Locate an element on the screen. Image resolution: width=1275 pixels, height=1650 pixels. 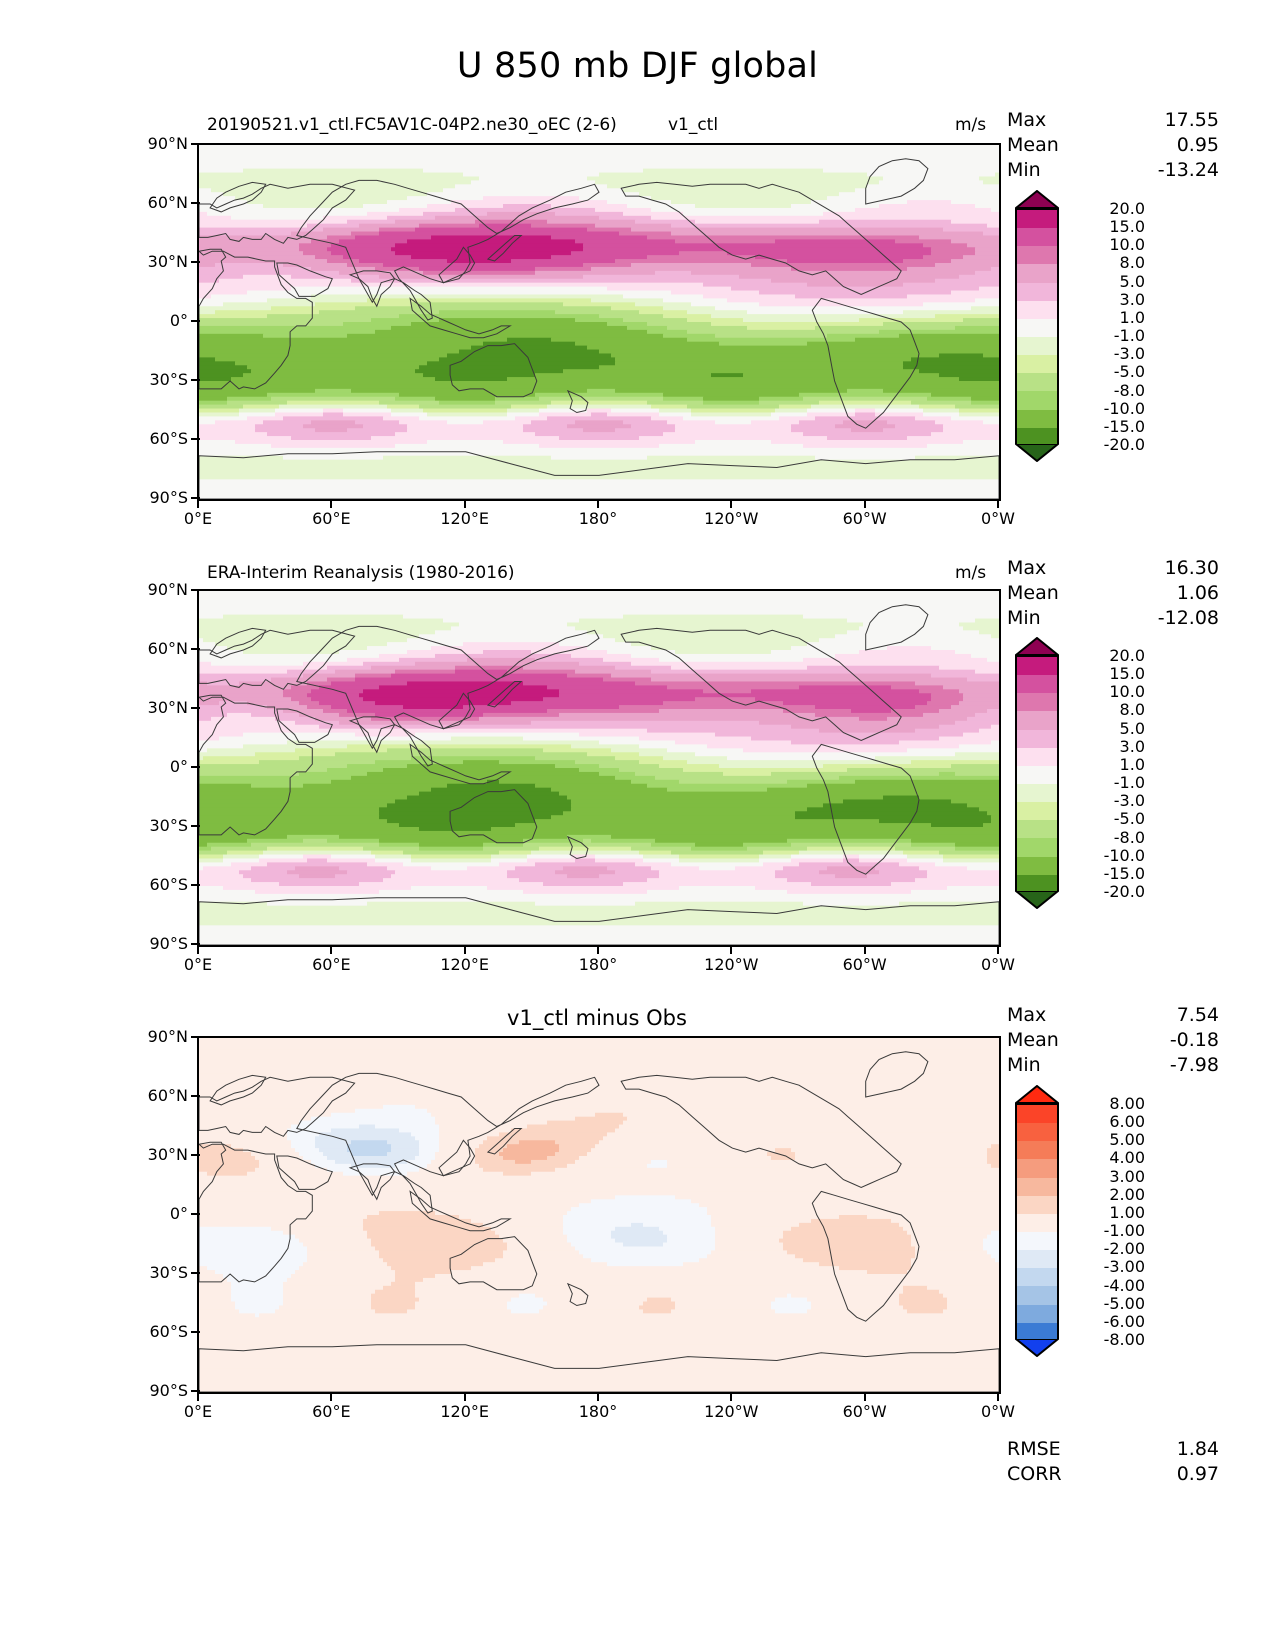
stat-value: 0.97 is located at coordinates (1197, 1474).